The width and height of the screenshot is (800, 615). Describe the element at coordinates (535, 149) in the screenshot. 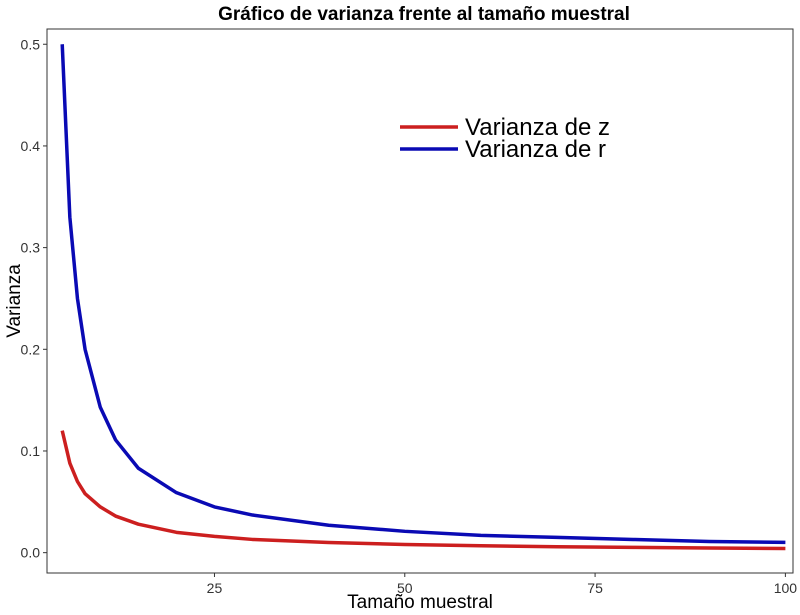

I see `legend-label-2: Varianza de r` at that location.